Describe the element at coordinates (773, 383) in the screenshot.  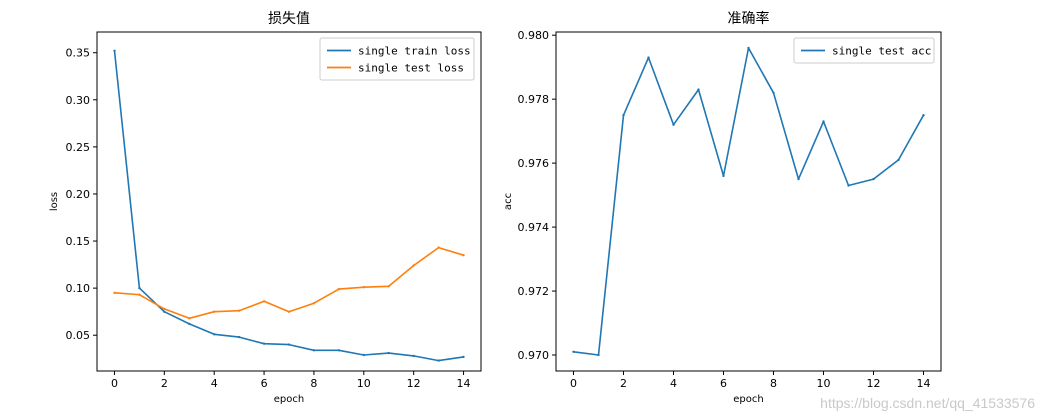
I see `acc-x-tick-label: 8` at that location.